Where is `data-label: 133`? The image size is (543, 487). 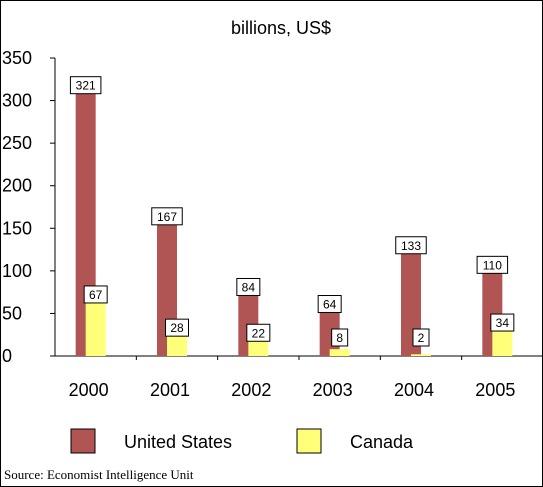
data-label: 133 is located at coordinates (411, 246).